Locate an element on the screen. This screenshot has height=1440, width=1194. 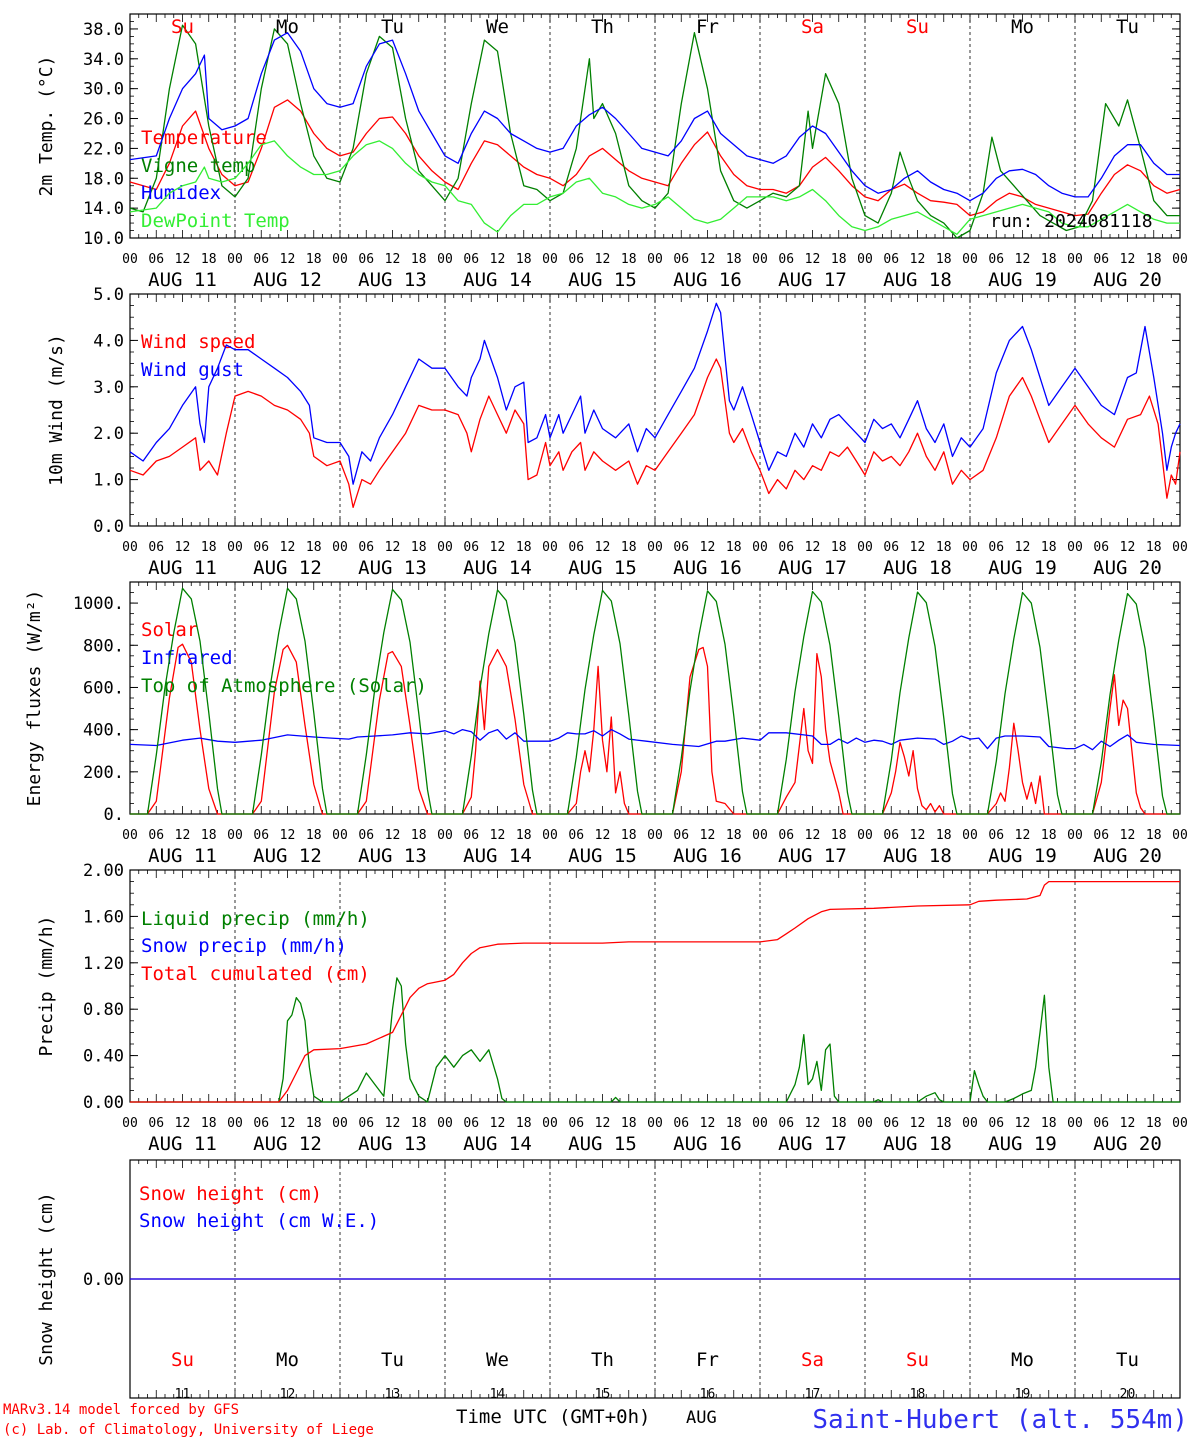
day-number-label: 14 is located at coordinates (498, 1394).